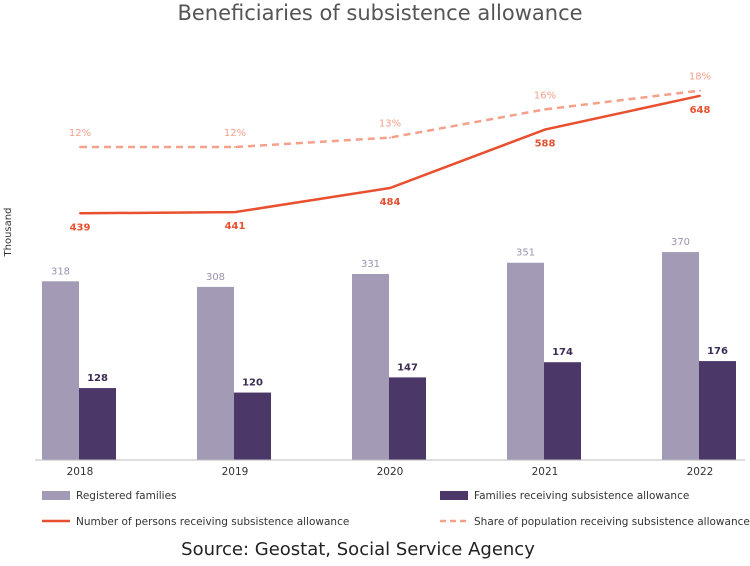 This screenshot has height=566, width=750. What do you see at coordinates (390, 124) in the screenshot?
I see `line-label: 13%` at bounding box center [390, 124].